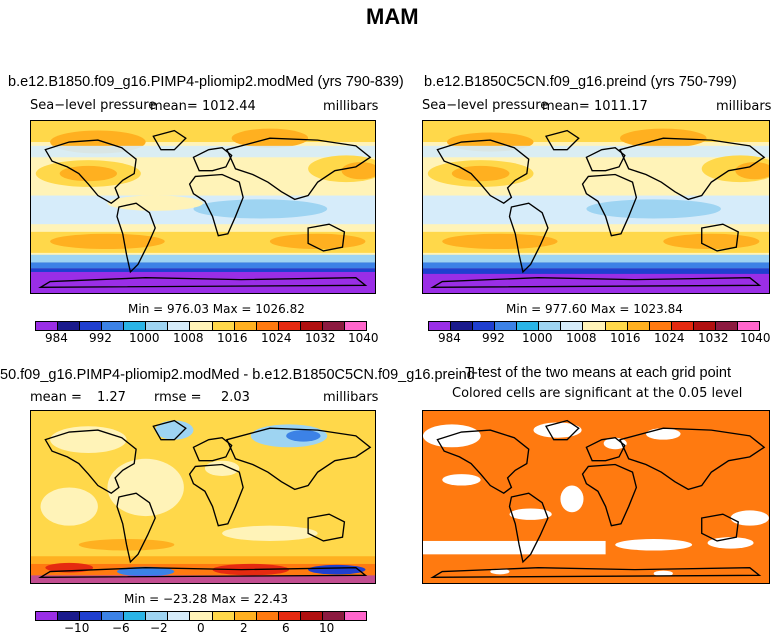 The image size is (772, 637). I want to click on panel1-variable: Sea−level pressure, so click(93, 105).